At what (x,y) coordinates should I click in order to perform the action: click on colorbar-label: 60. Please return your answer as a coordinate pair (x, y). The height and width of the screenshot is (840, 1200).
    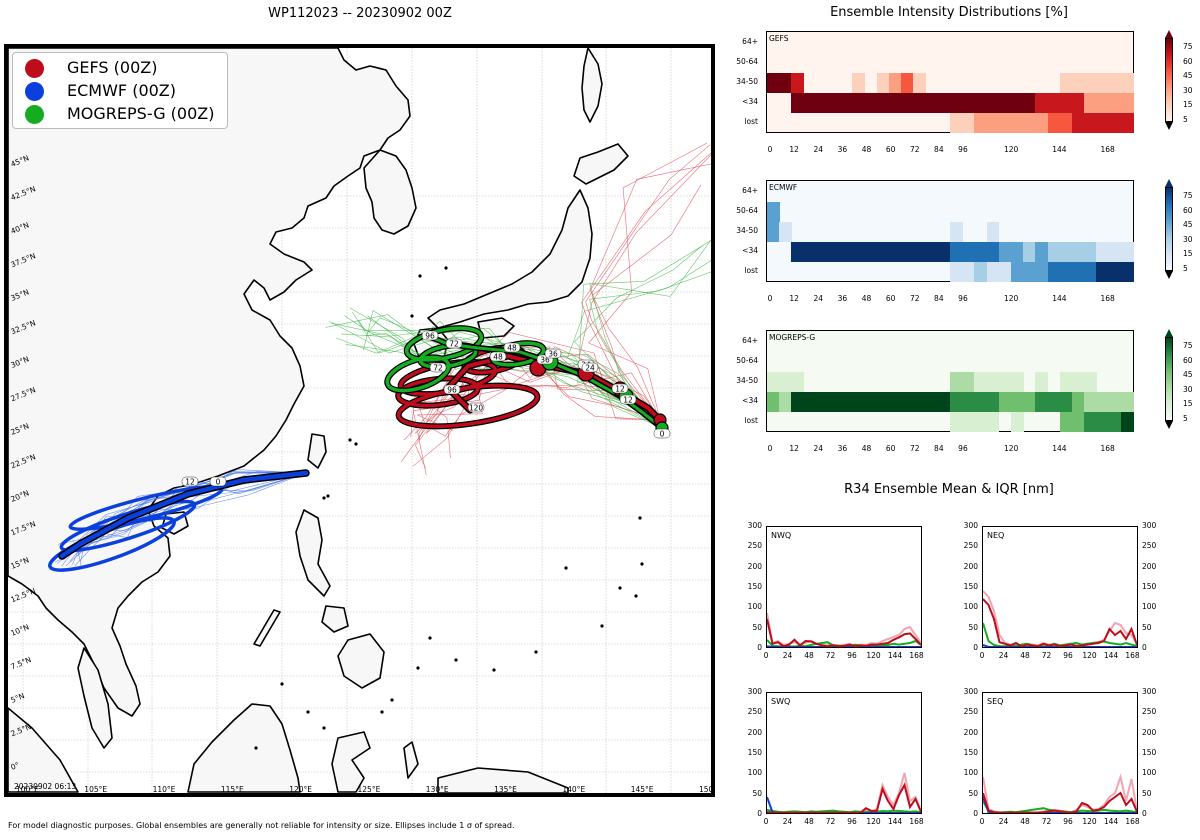
    Looking at the image, I should click on (1188, 360).